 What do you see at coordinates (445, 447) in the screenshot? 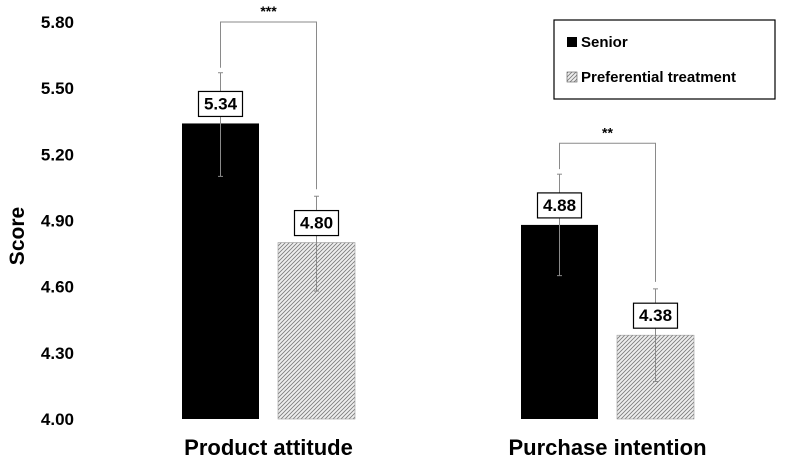
I see `x-axis-categories: Product attitude Purchase intention` at bounding box center [445, 447].